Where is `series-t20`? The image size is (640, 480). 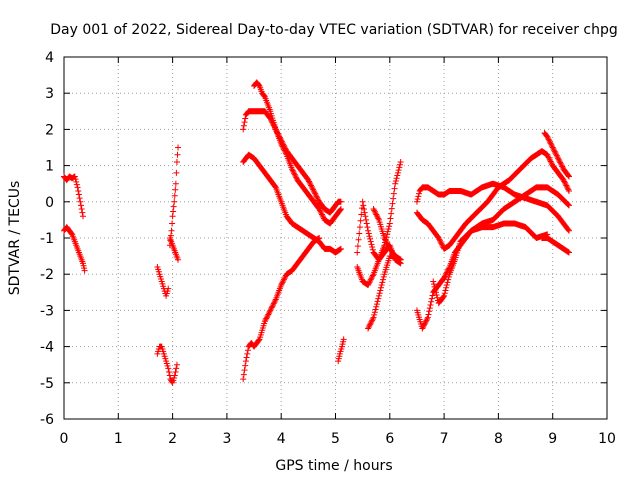
series-t20 is located at coordinates (555, 245).